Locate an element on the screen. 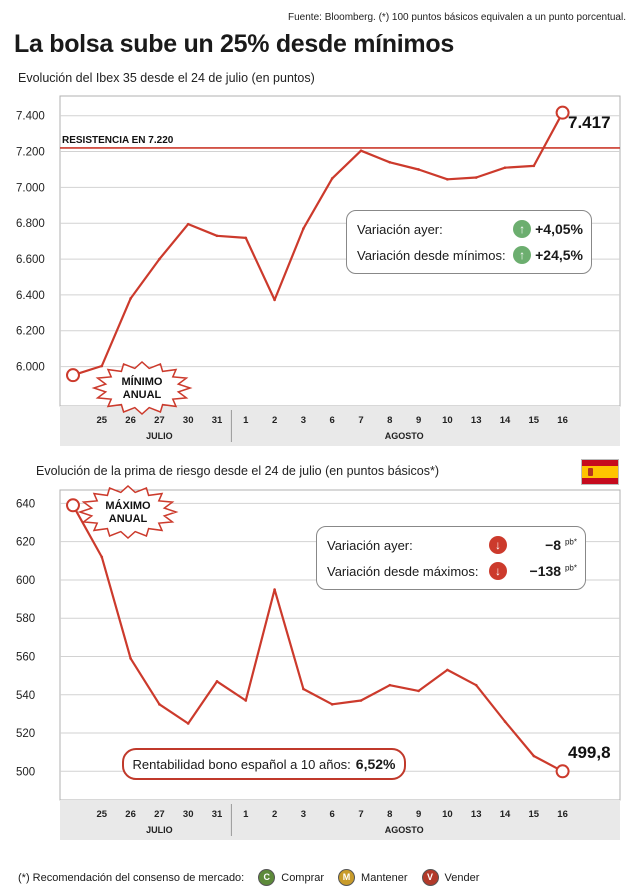 This screenshot has width=640, height=896. ibex-variation-since-min: Variación desde mínimos: ↑ +24,5% is located at coordinates (470, 255).